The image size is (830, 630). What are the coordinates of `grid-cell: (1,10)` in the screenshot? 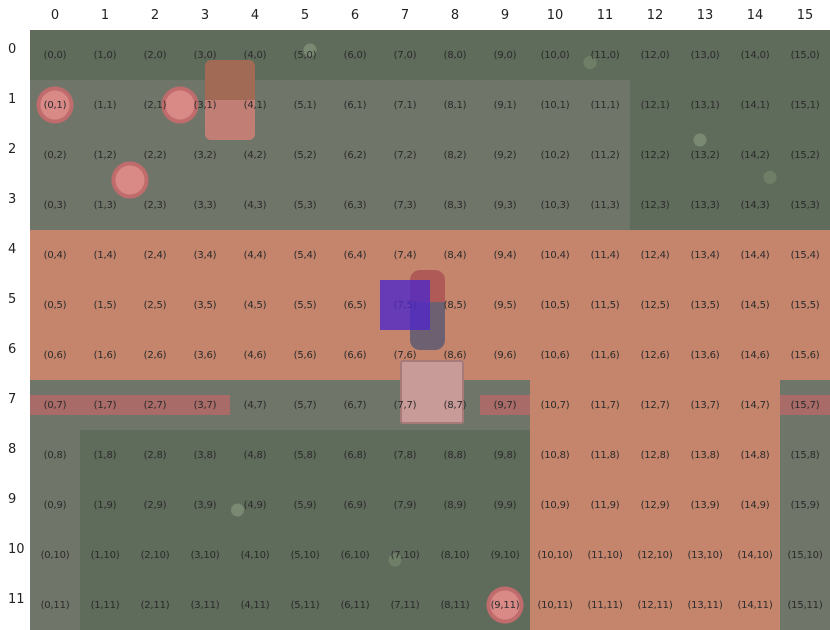 It's located at (105, 555).